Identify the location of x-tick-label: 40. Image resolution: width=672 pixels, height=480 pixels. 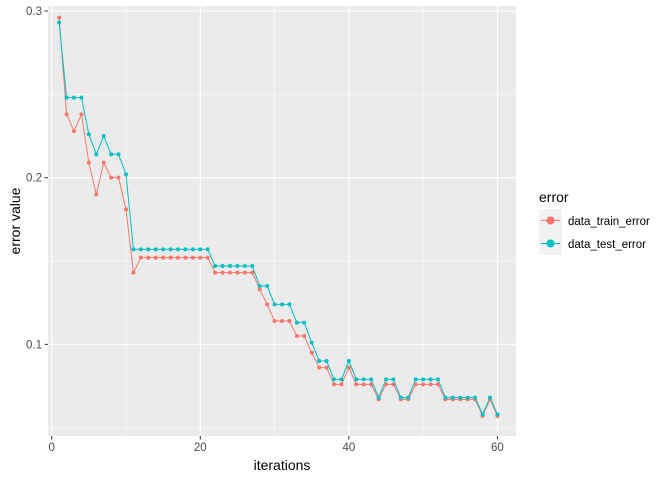
(348, 448).